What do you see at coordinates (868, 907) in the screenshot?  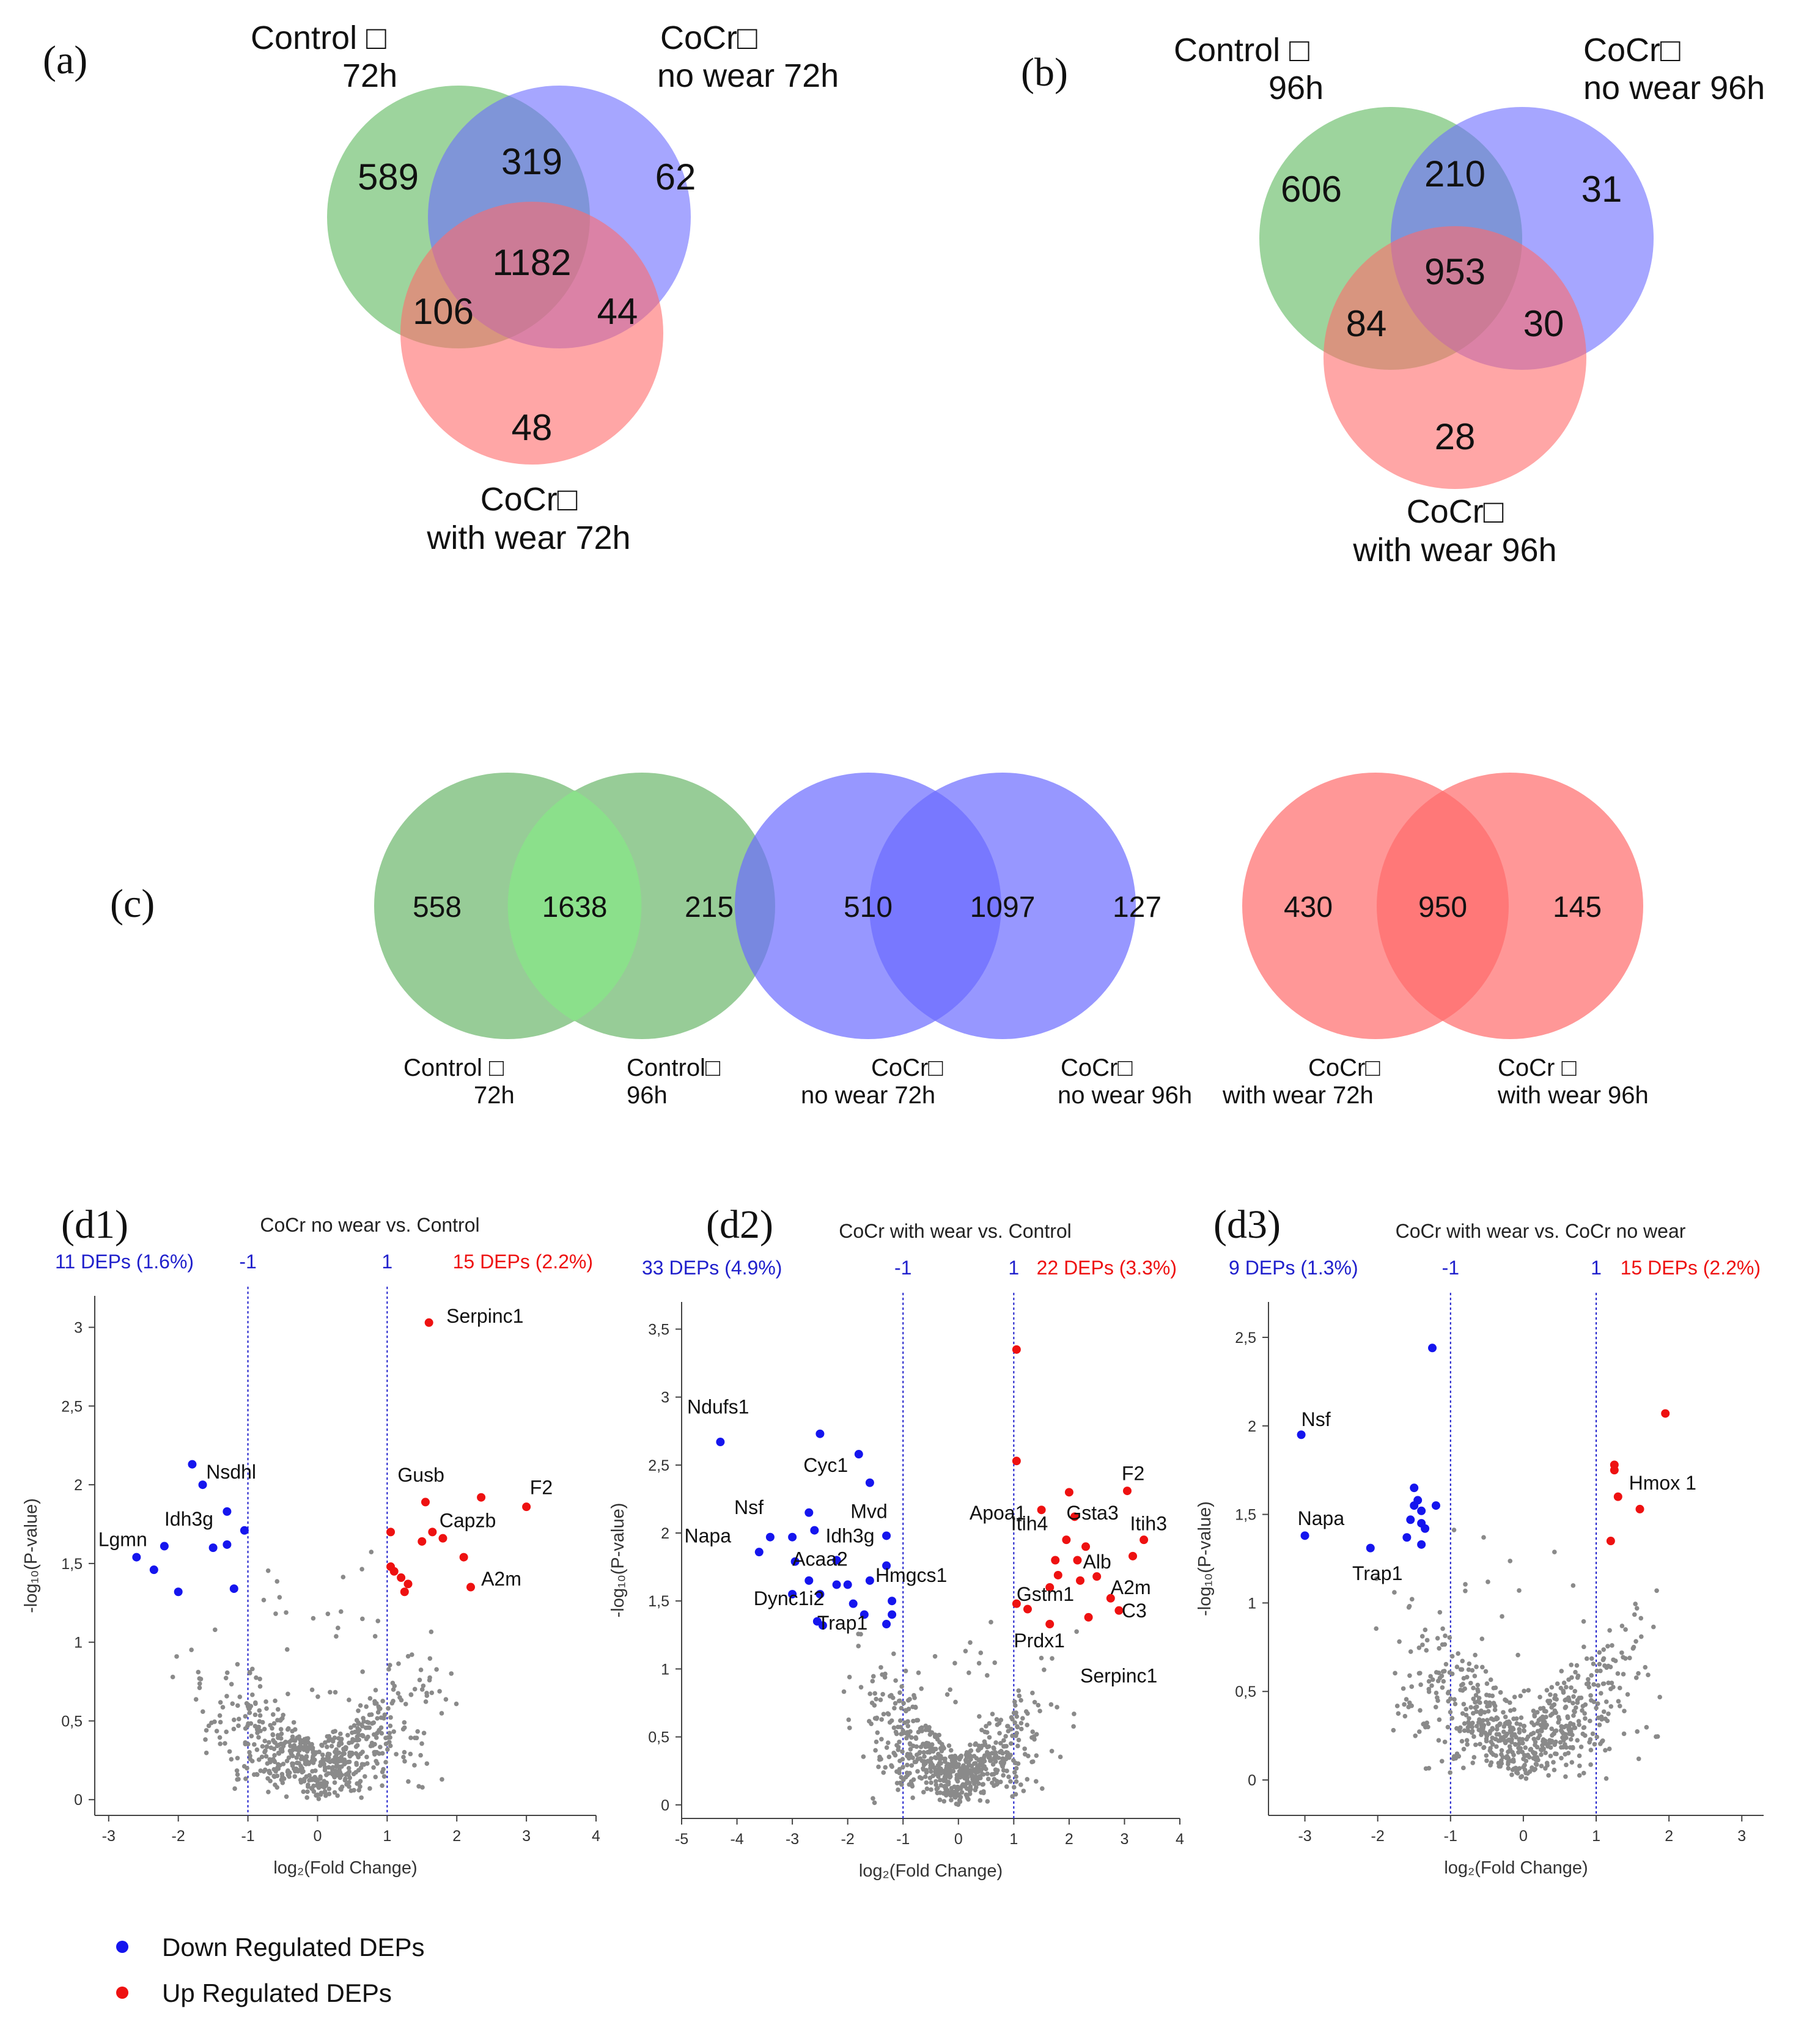 I see `venn-c2-left: 510` at bounding box center [868, 907].